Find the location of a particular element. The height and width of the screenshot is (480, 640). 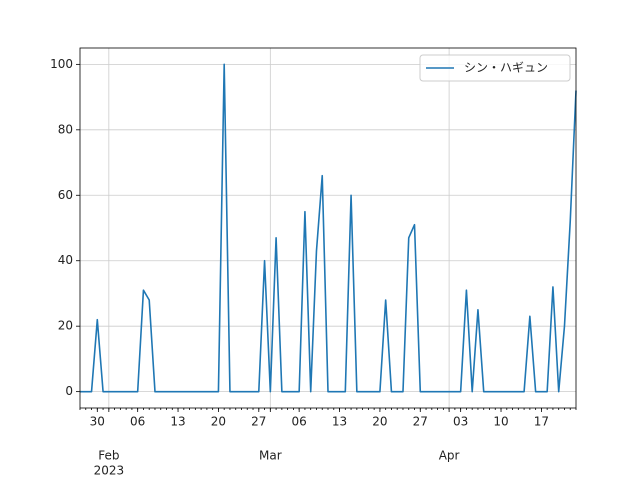

y-tick-label: 0 is located at coordinates (69, 391).